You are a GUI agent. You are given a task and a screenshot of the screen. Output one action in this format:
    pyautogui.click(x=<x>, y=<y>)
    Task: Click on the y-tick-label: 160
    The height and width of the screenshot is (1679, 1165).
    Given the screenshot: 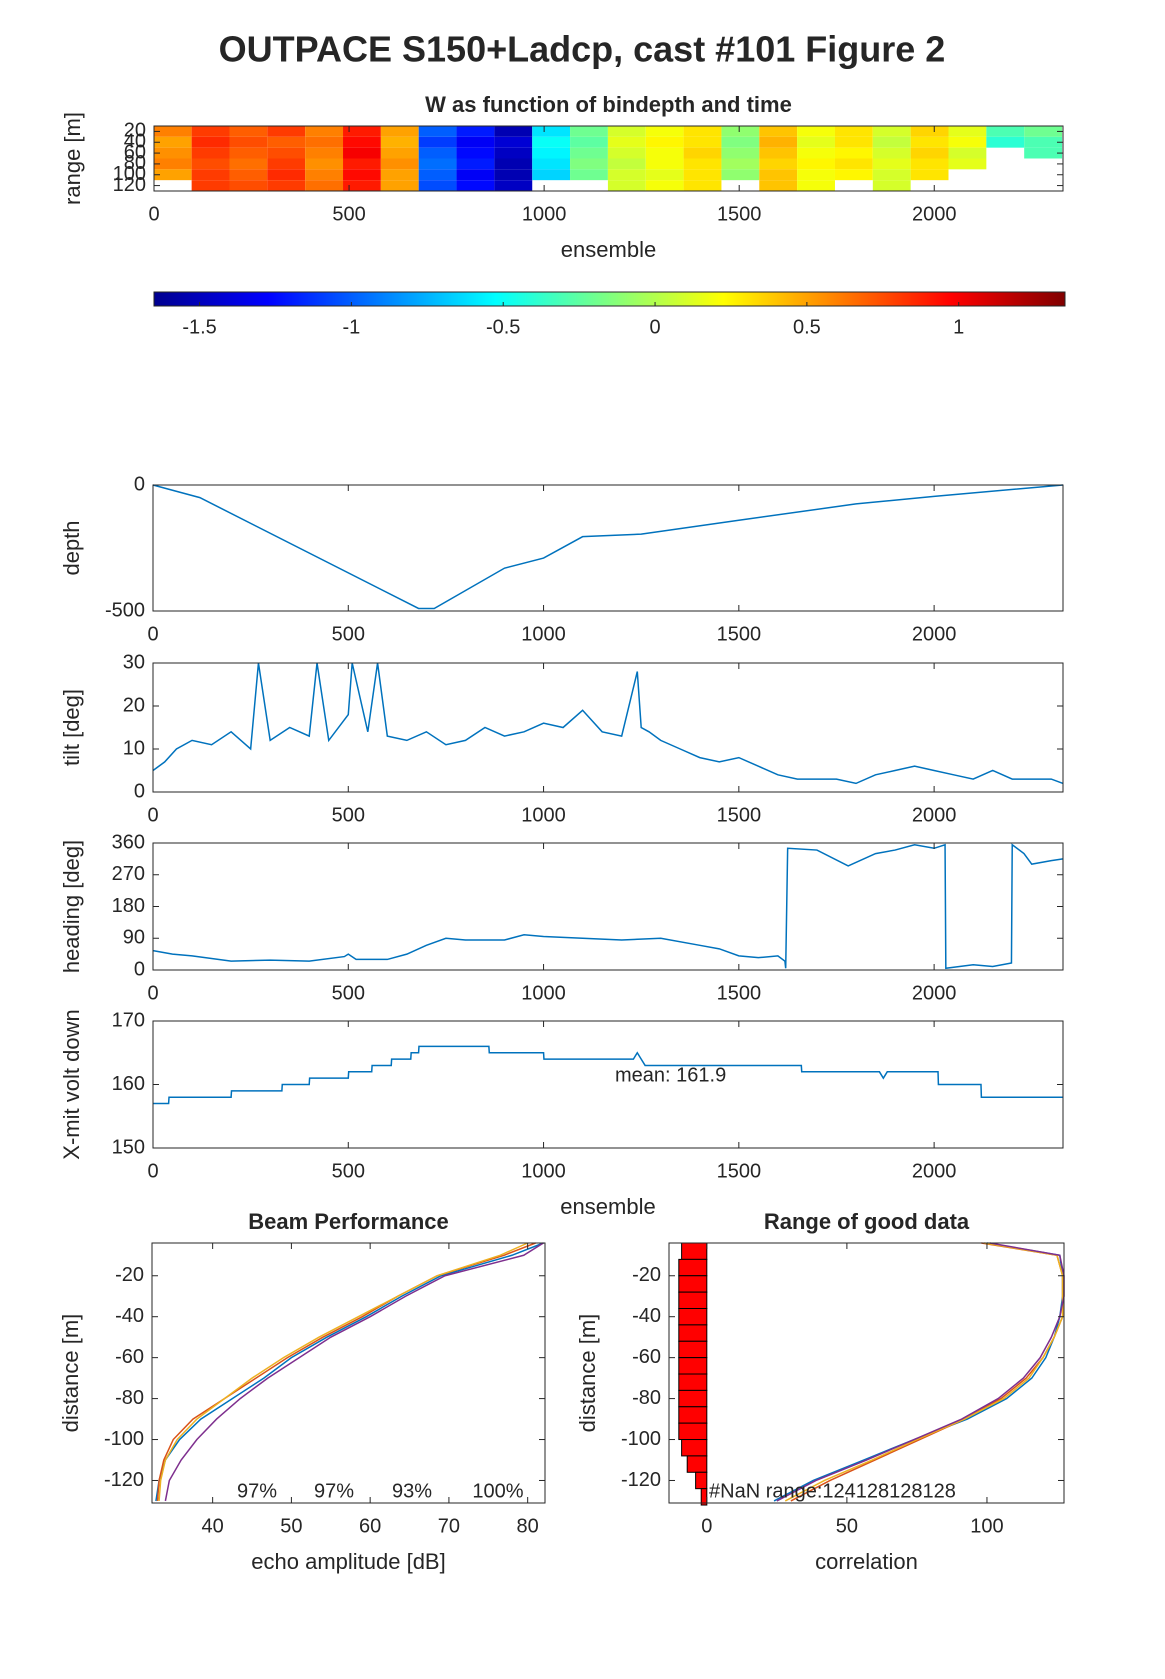 What is the action you would take?
    pyautogui.click(x=128, y=1084)
    